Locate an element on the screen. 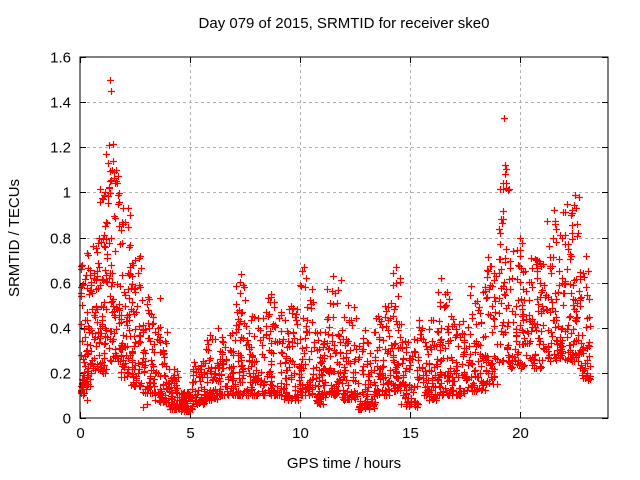 The image size is (640, 480). x-tick-label: 10 is located at coordinates (300, 433).